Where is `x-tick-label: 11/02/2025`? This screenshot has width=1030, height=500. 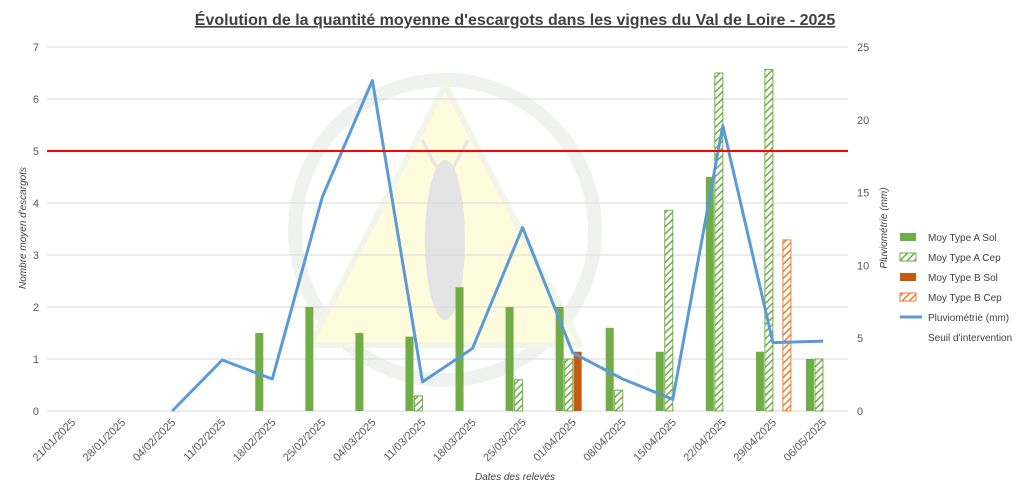 x-tick-label: 11/02/2025 is located at coordinates (204, 440).